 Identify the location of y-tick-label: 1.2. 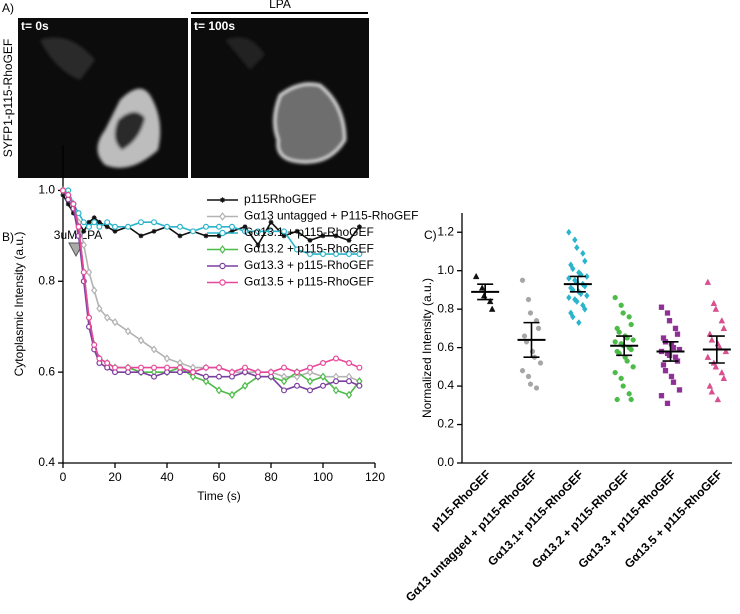
(445, 231).